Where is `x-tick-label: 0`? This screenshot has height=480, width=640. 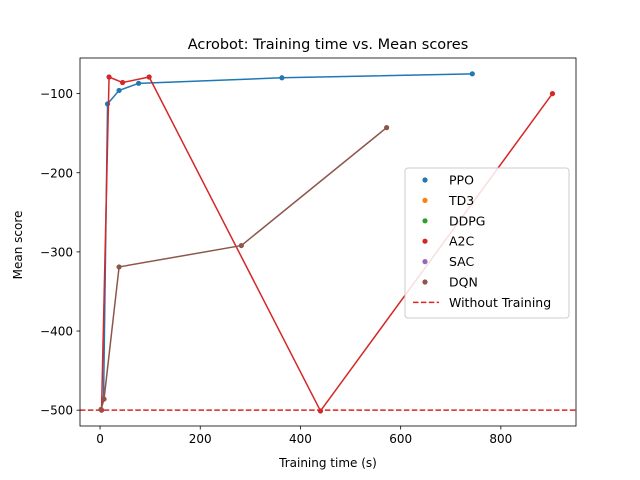 x-tick-label: 0 is located at coordinates (100, 439).